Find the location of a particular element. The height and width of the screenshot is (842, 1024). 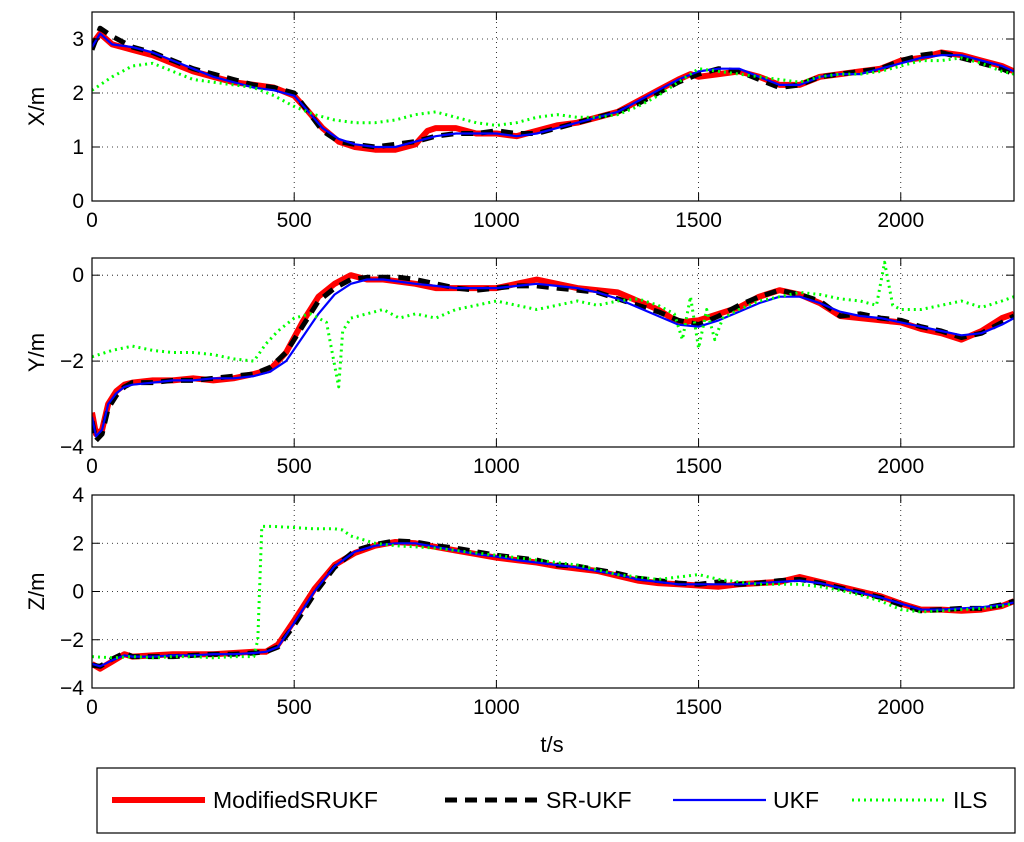

x-axis-label: t/s is located at coordinates (551, 744).